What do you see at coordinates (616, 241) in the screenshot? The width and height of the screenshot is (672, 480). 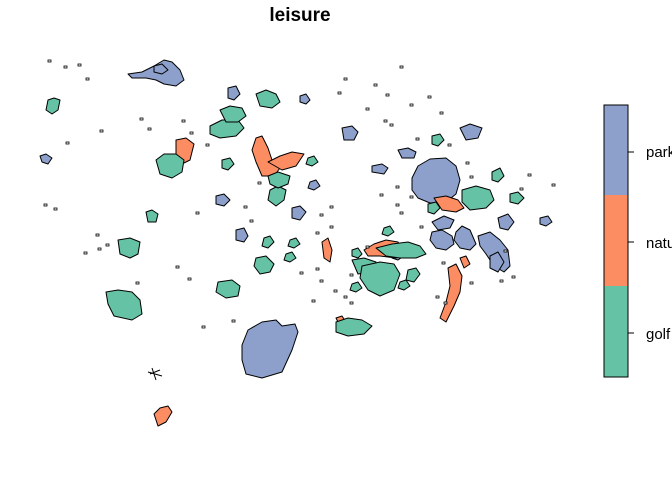 I see `legend-frame` at bounding box center [616, 241].